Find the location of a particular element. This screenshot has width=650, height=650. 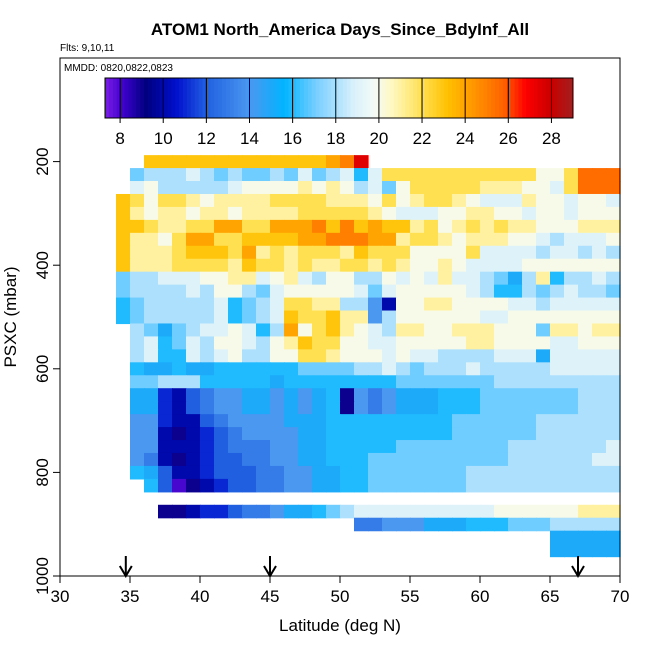

colorbar-tick-label: 18 is located at coordinates (335, 138).